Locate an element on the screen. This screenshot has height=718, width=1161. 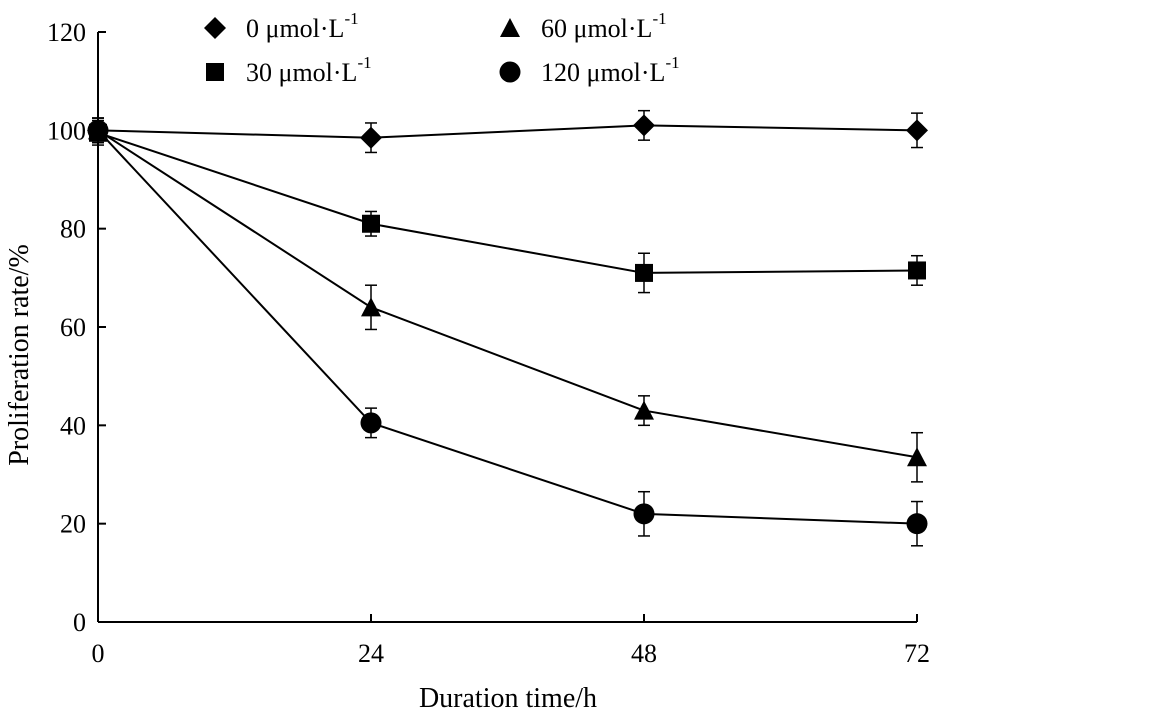
y-tick-label: 60 is located at coordinates (73, 327).